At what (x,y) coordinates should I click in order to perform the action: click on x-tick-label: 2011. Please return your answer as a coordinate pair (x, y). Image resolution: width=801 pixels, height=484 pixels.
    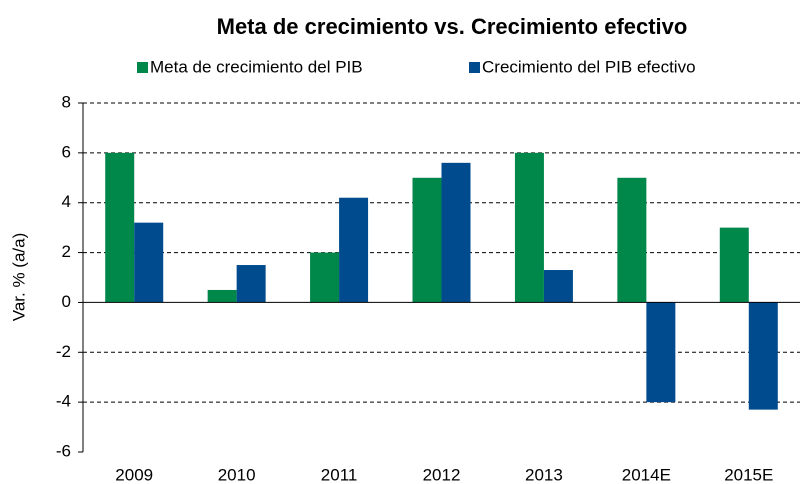
    Looking at the image, I should click on (339, 474).